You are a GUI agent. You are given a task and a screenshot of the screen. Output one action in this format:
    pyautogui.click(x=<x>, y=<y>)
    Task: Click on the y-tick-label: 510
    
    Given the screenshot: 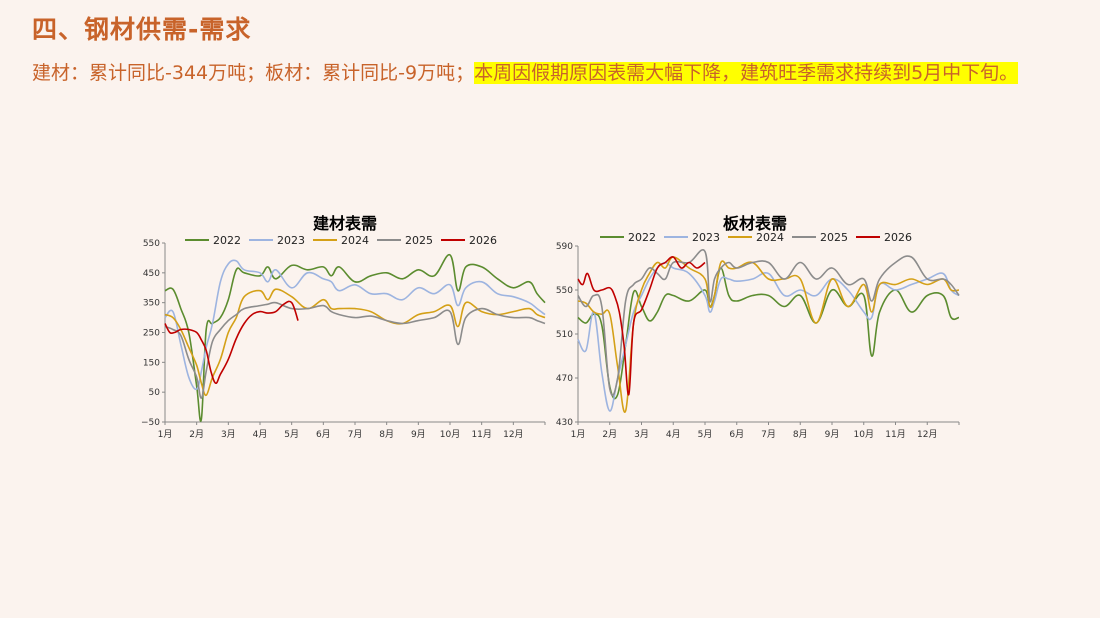 What is the action you would take?
    pyautogui.click(x=564, y=335)
    